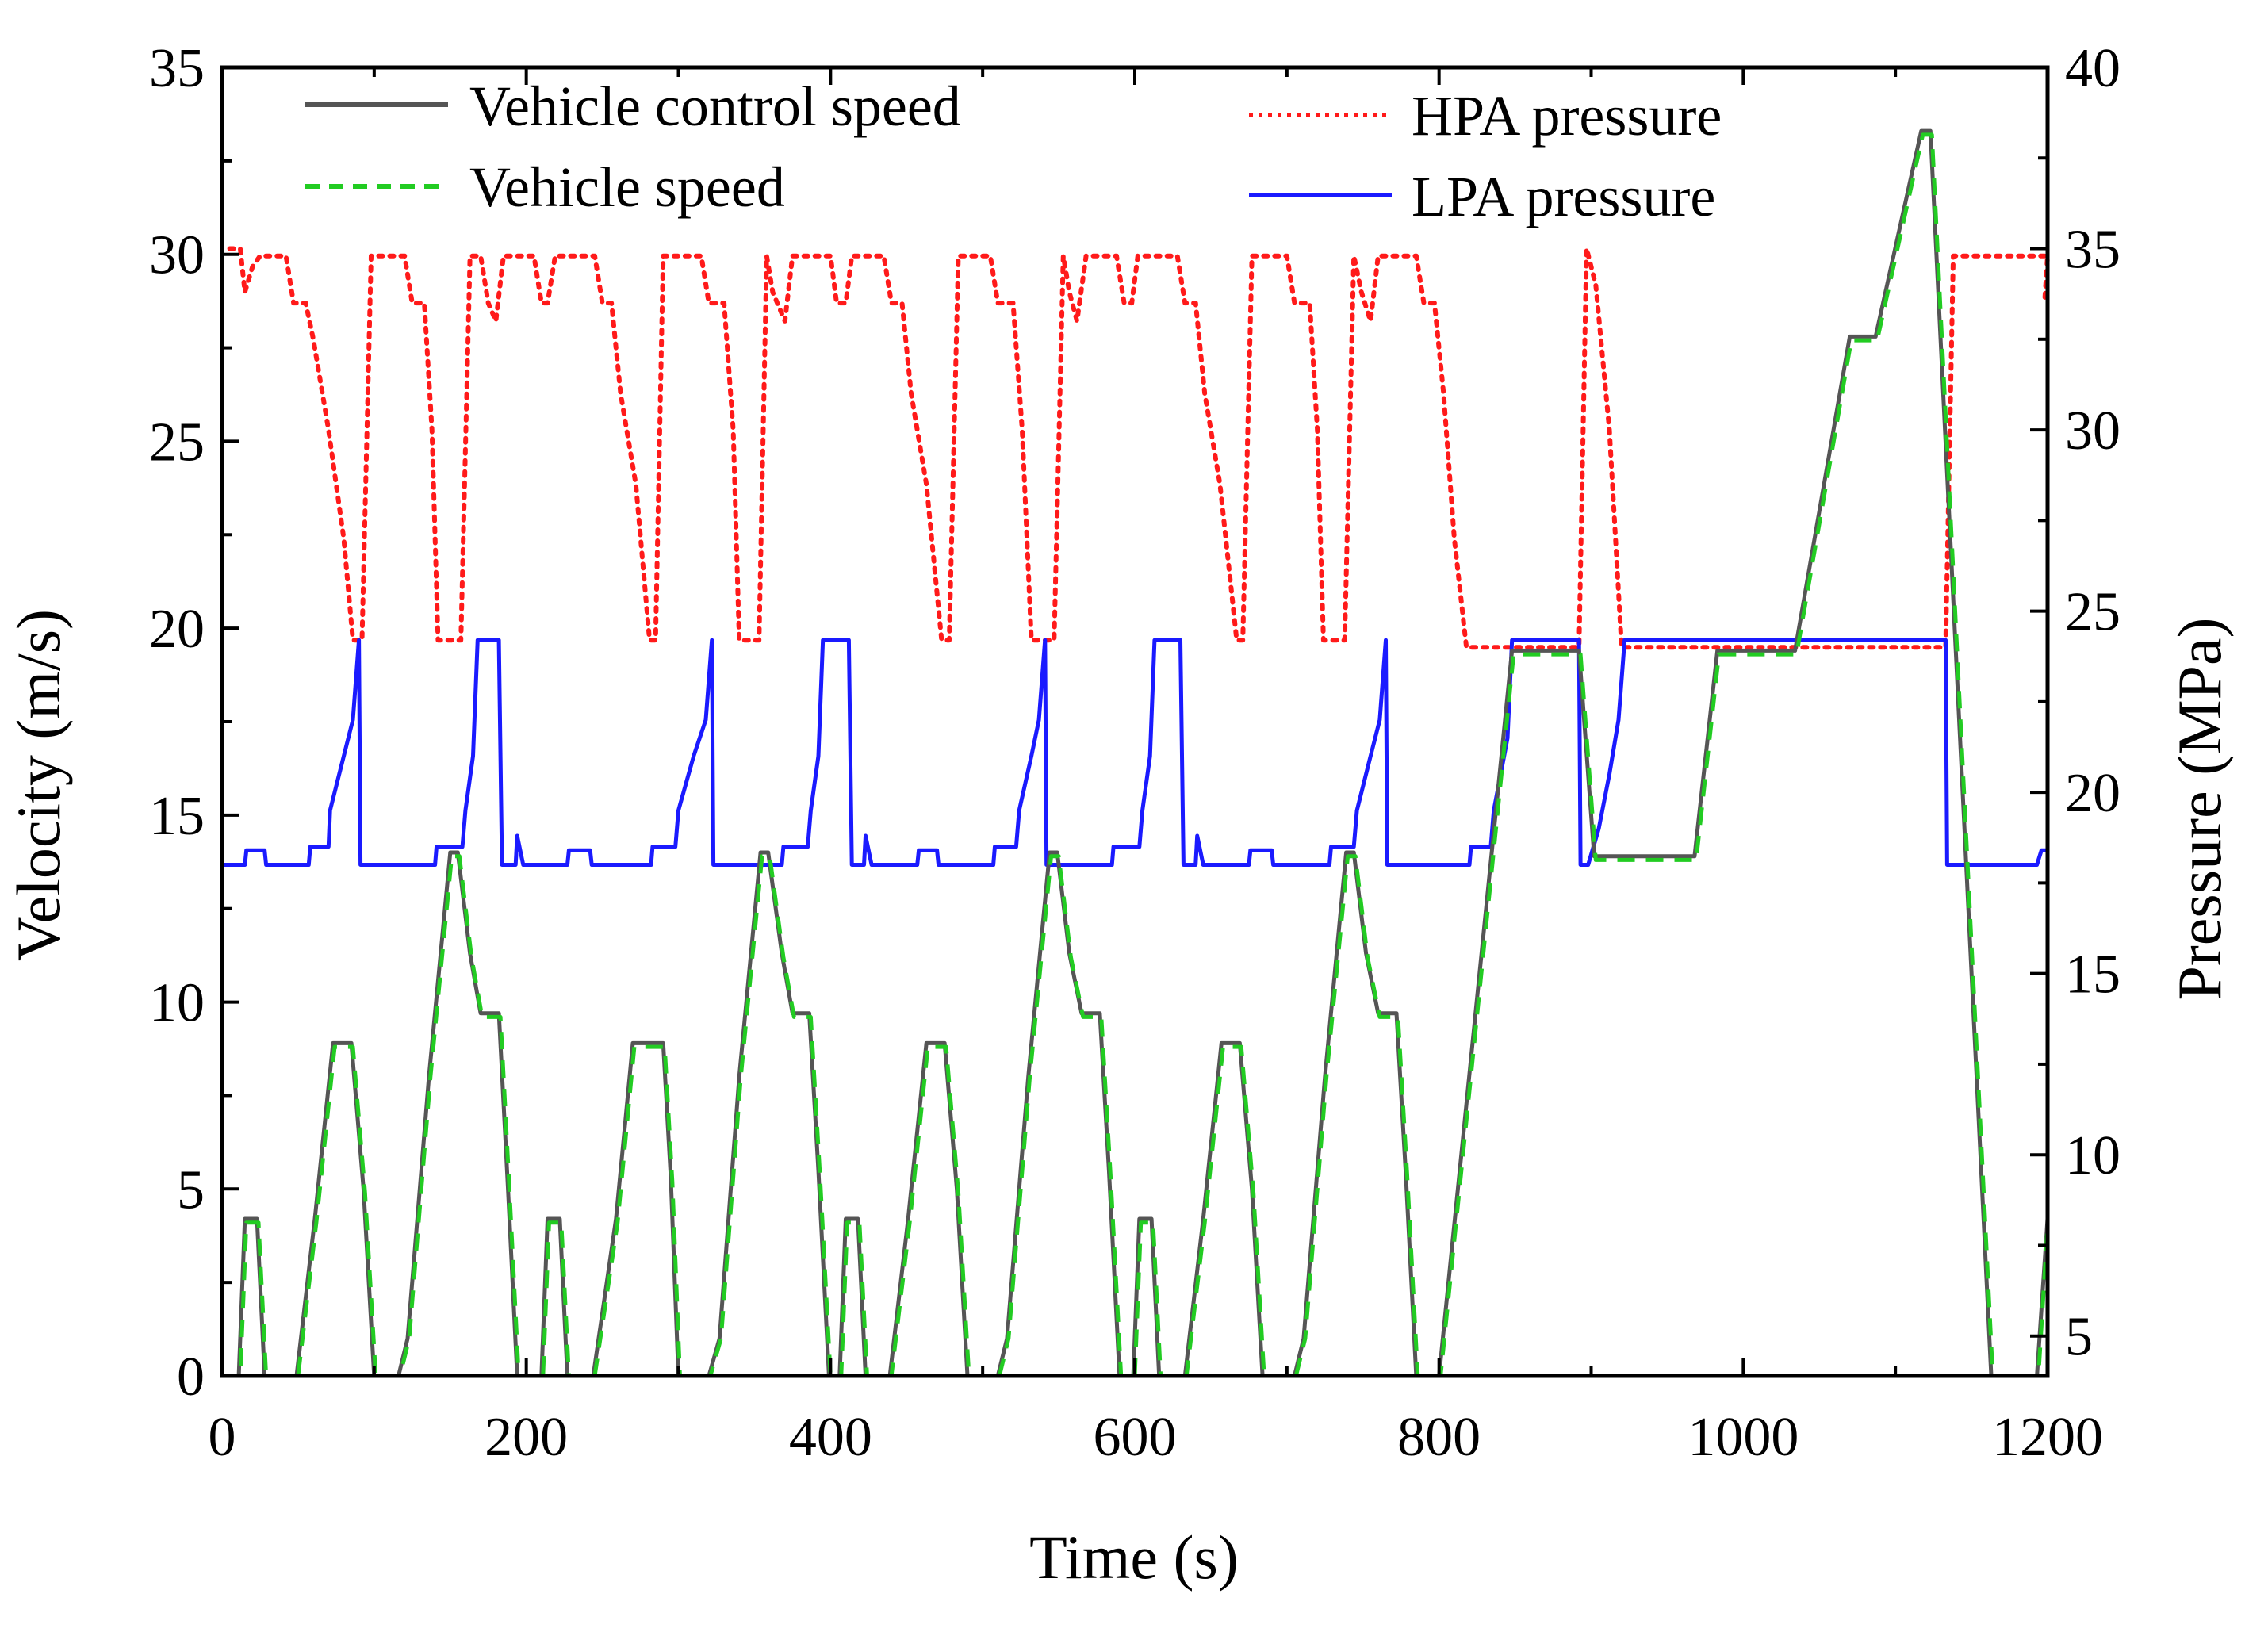 This screenshot has height=1636, width=2268. I want to click on series-line-lpa-pressure, so click(1135, 752).